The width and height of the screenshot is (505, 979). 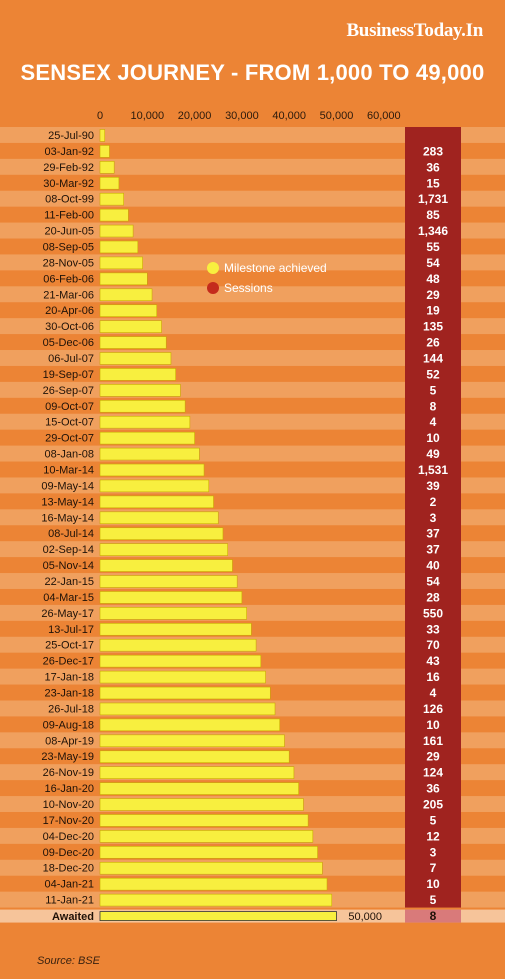 I want to click on sessions-value: 205, so click(x=433, y=805).